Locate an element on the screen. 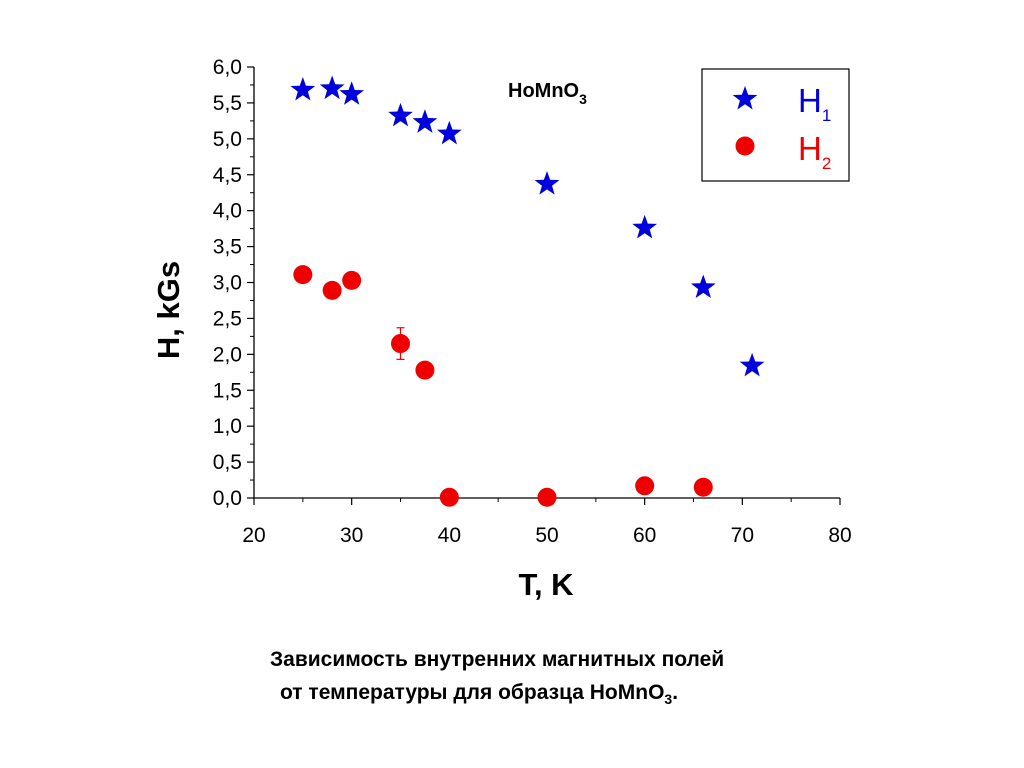  legend-star-marker is located at coordinates (745, 98).